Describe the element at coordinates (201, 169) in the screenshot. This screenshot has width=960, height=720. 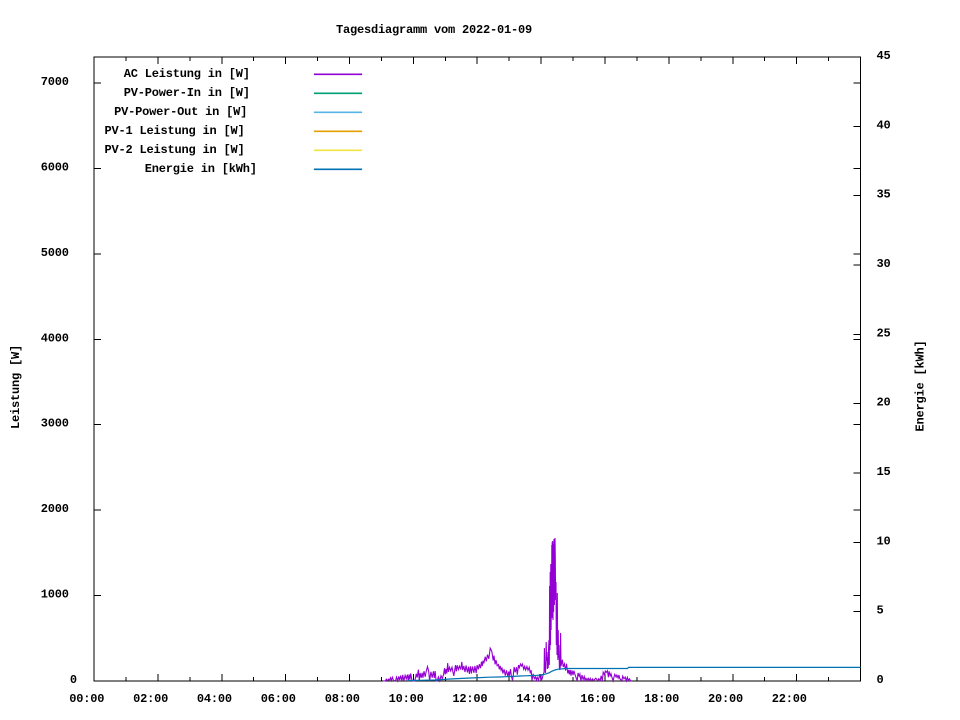
I see `svg-text: Energie in [kWh]` at that location.